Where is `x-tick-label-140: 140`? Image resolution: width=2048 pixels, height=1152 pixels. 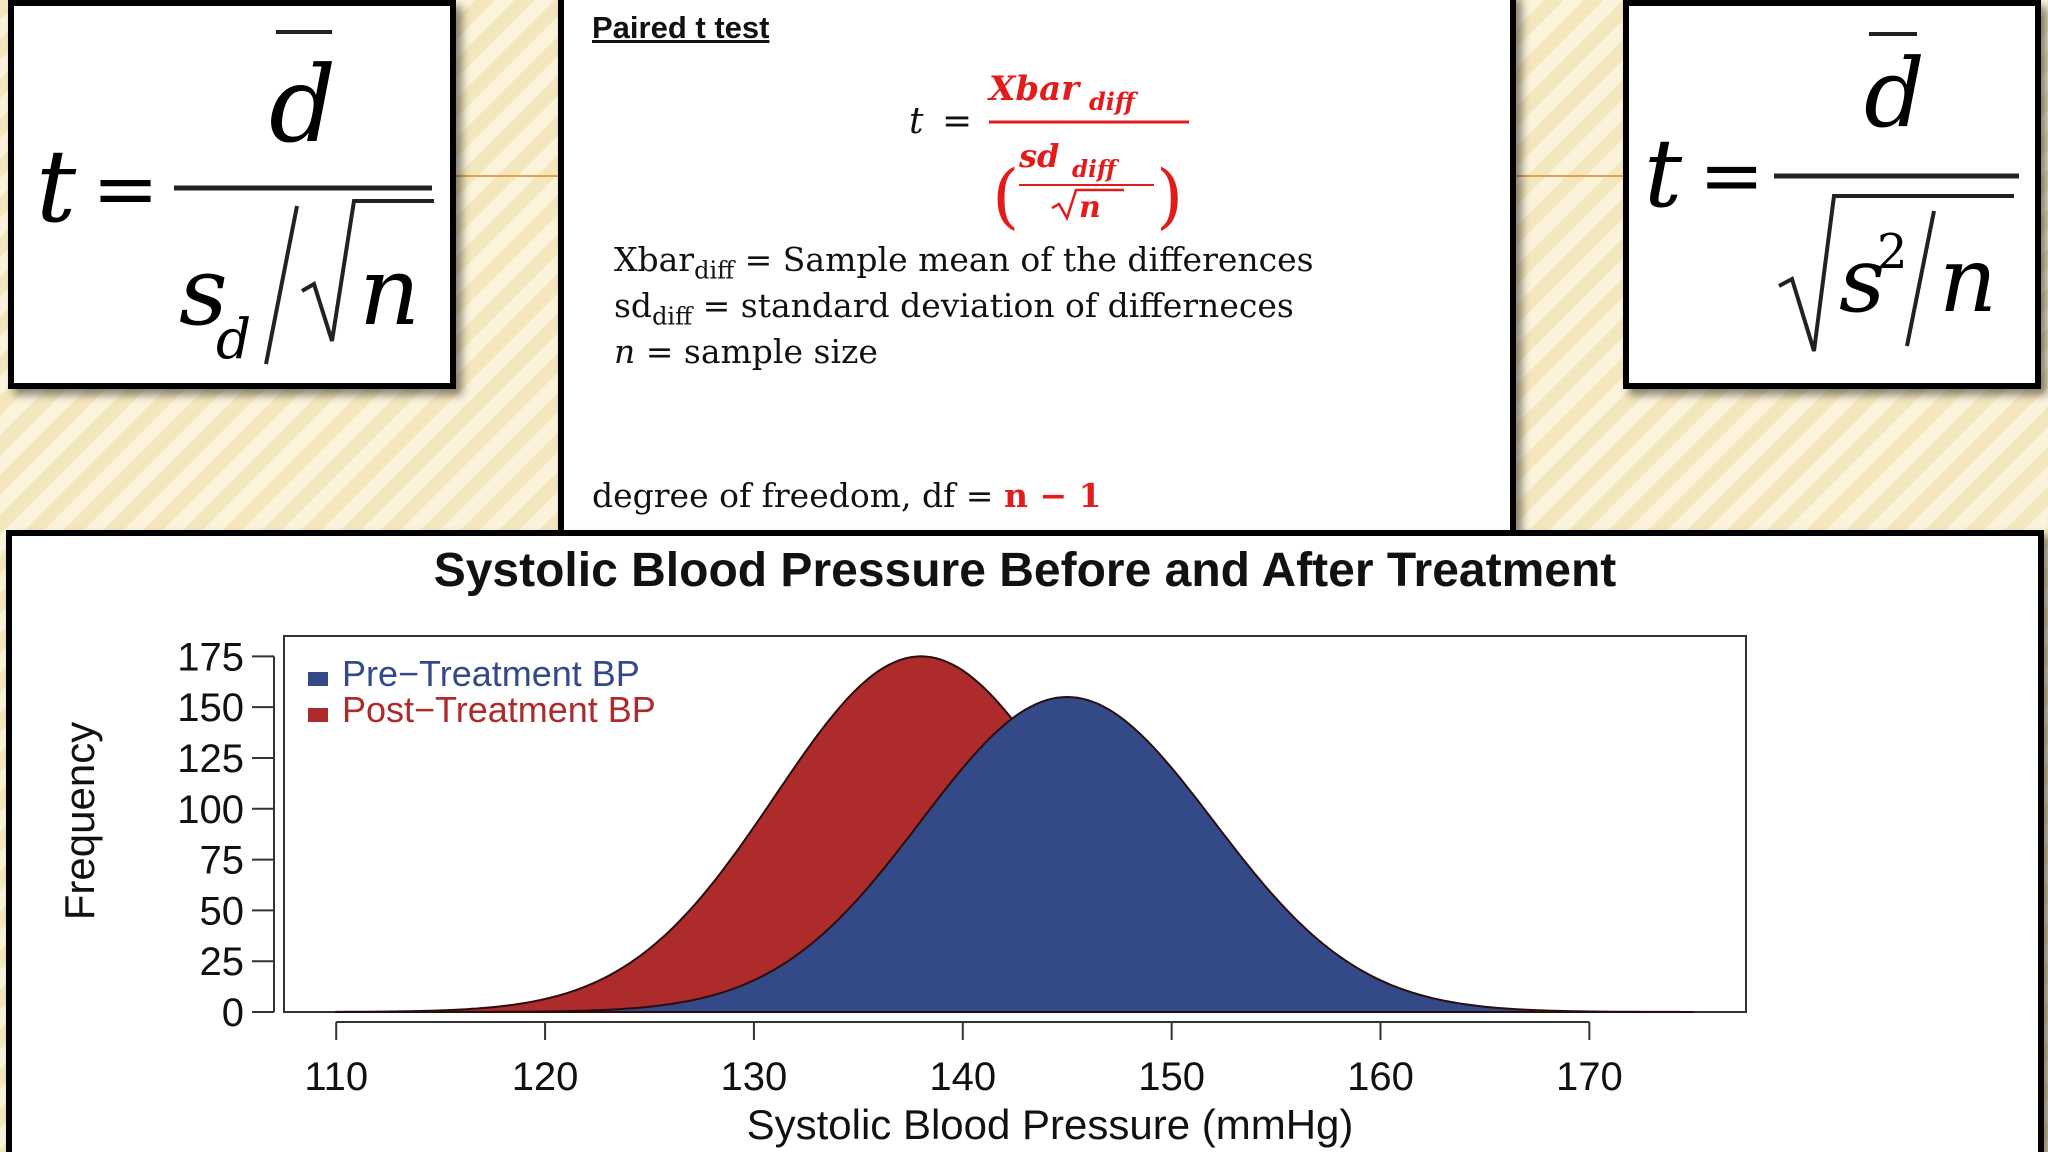
x-tick-label-140: 140 is located at coordinates (962, 1077).